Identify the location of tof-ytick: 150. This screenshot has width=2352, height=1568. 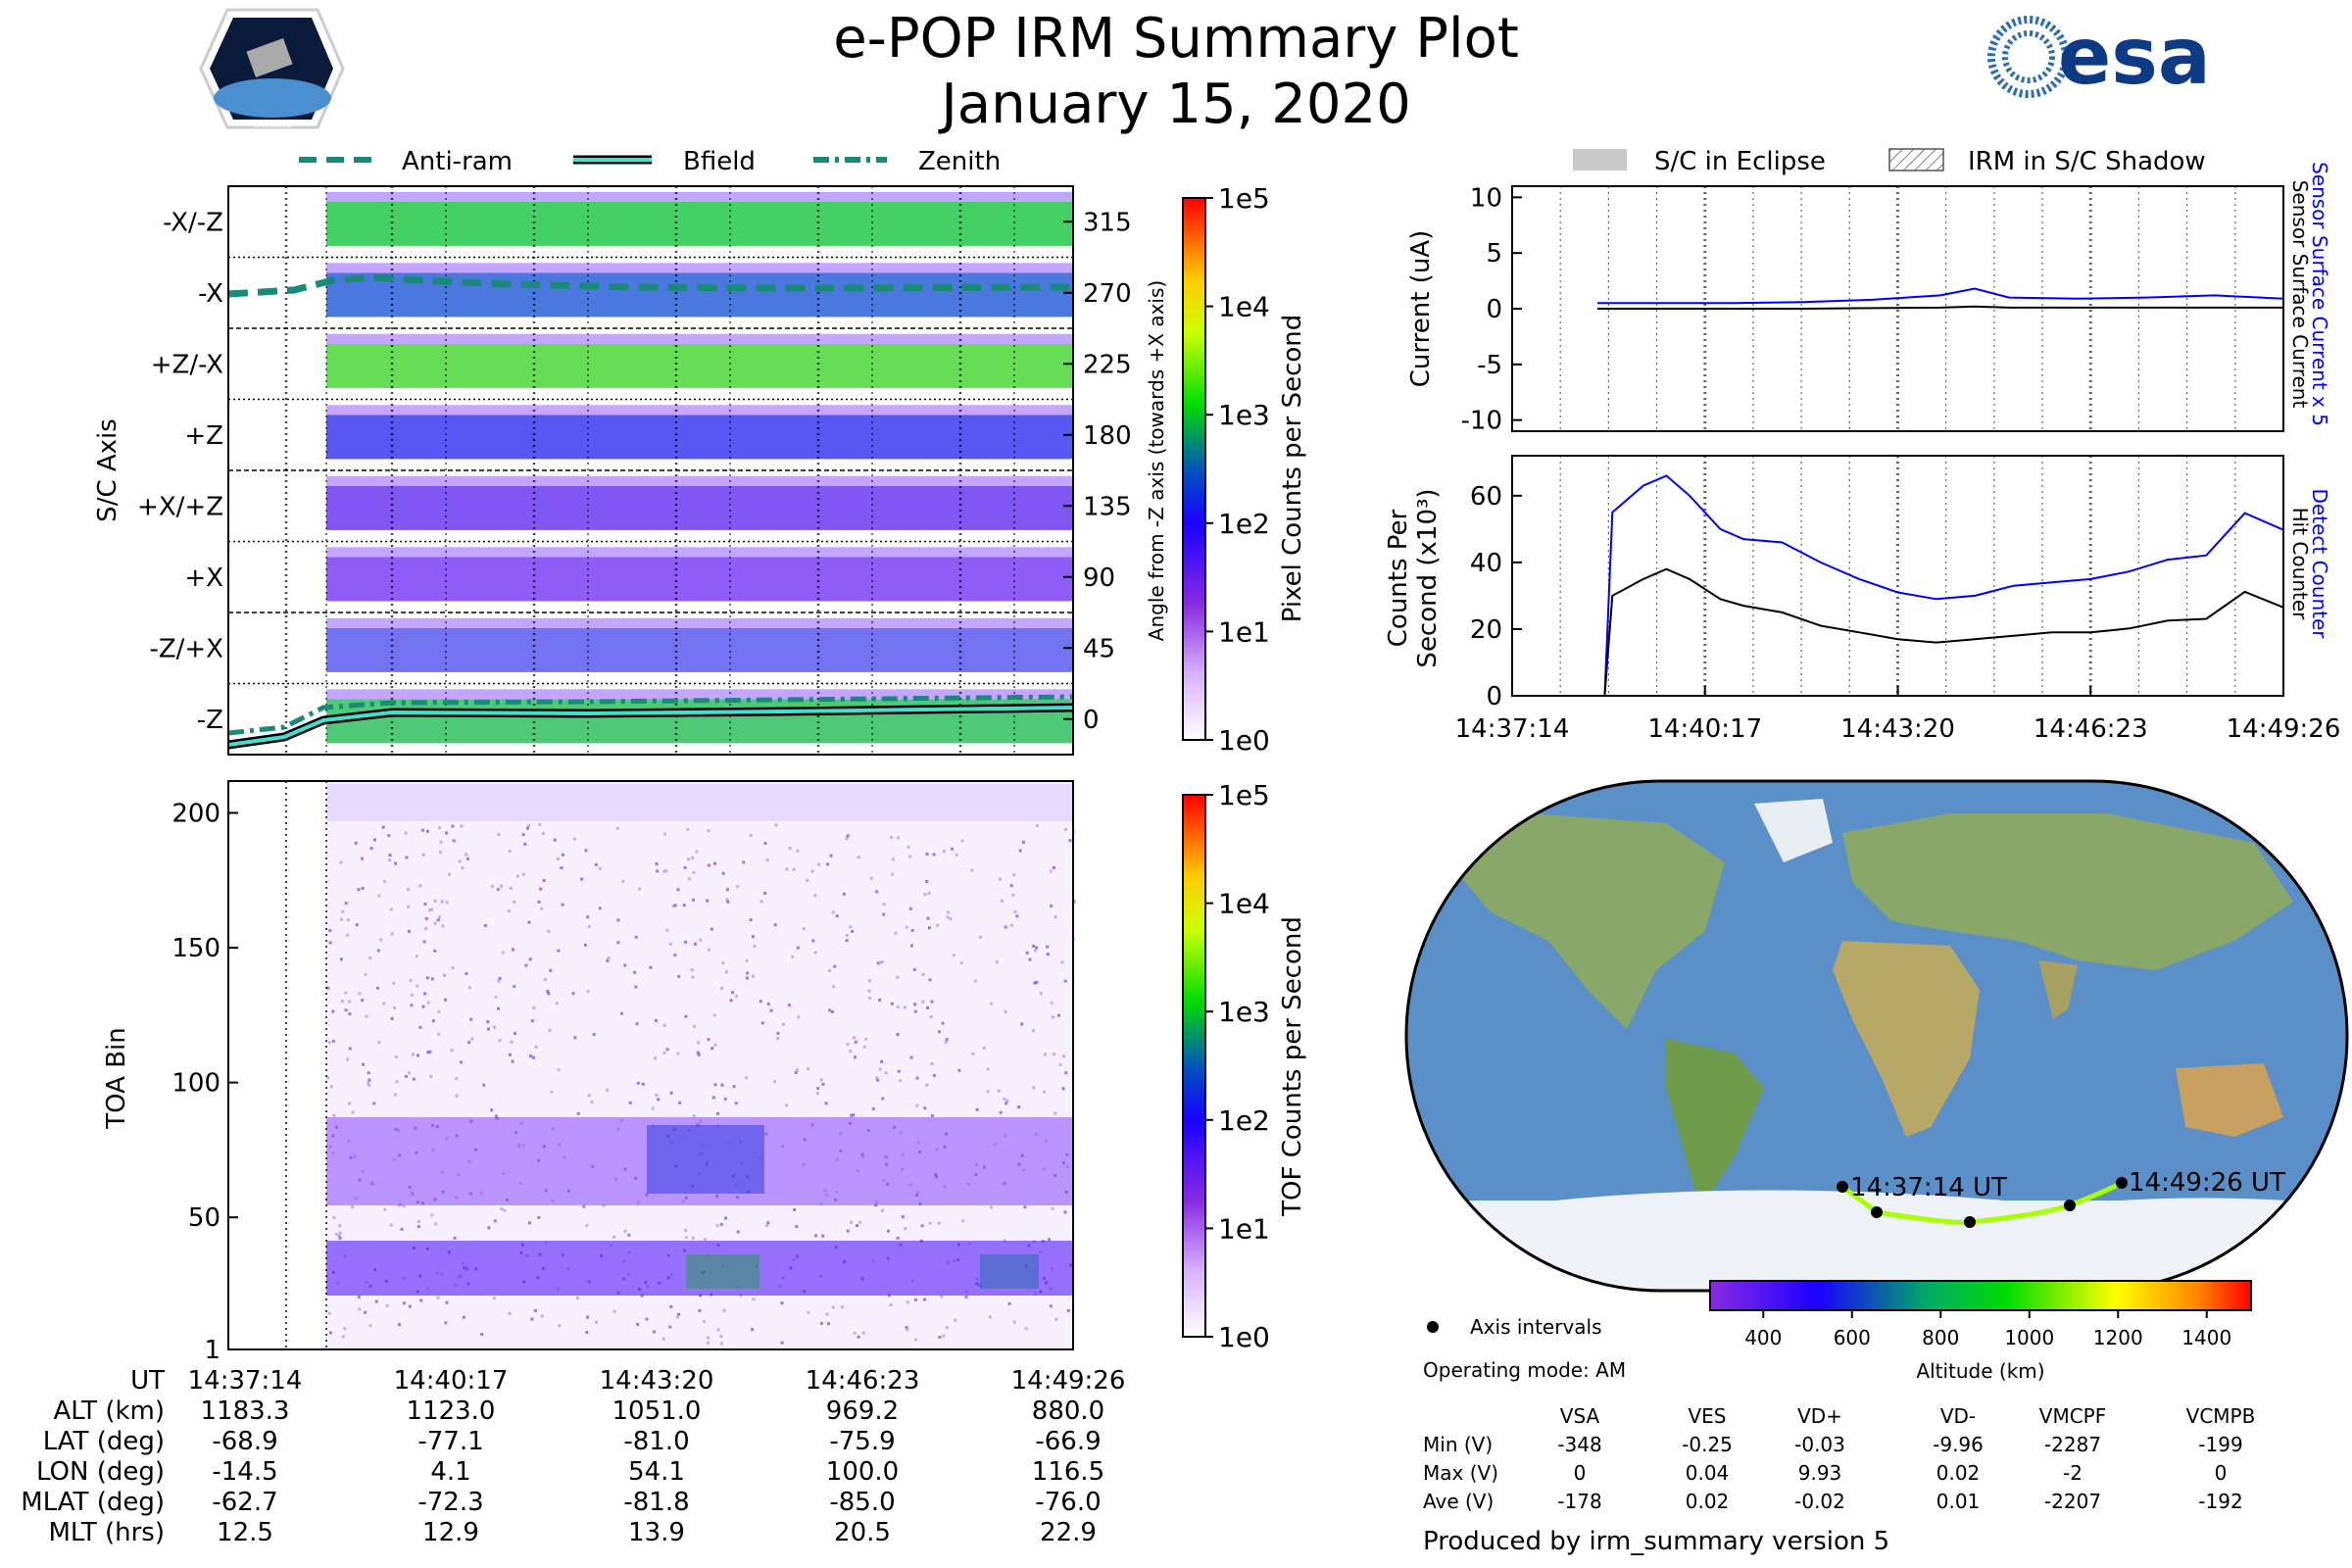
(196, 948).